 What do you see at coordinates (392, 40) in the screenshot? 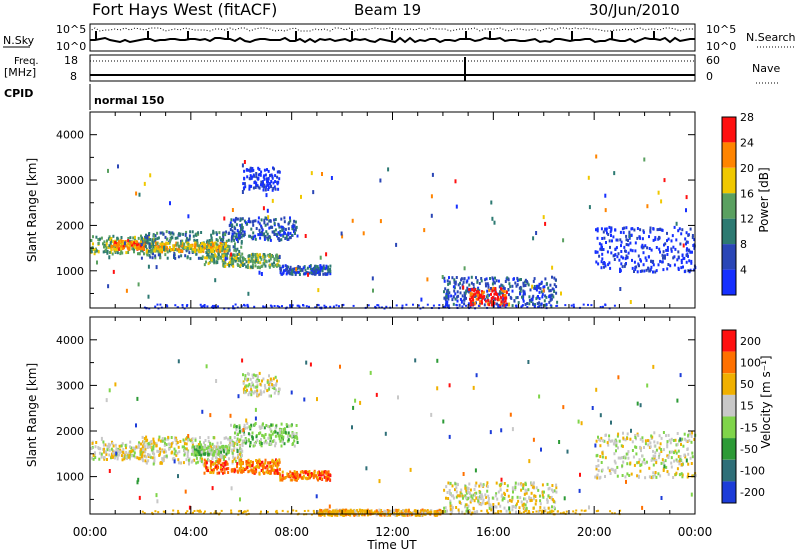
I see `nsky-trace` at bounding box center [392, 40].